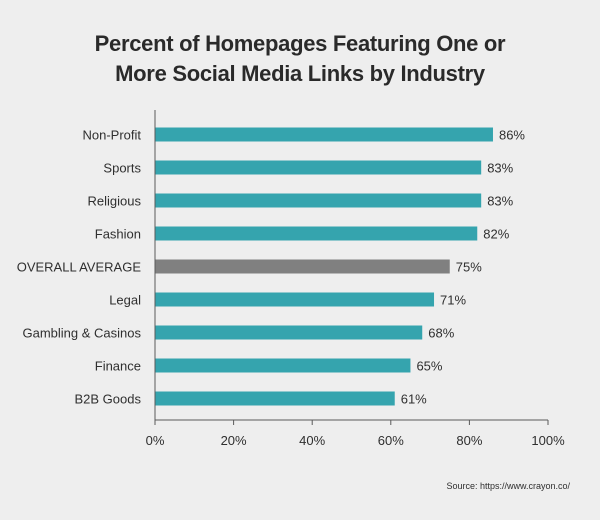  What do you see at coordinates (289, 332) in the screenshot?
I see `bar-gambling-casinos` at bounding box center [289, 332].